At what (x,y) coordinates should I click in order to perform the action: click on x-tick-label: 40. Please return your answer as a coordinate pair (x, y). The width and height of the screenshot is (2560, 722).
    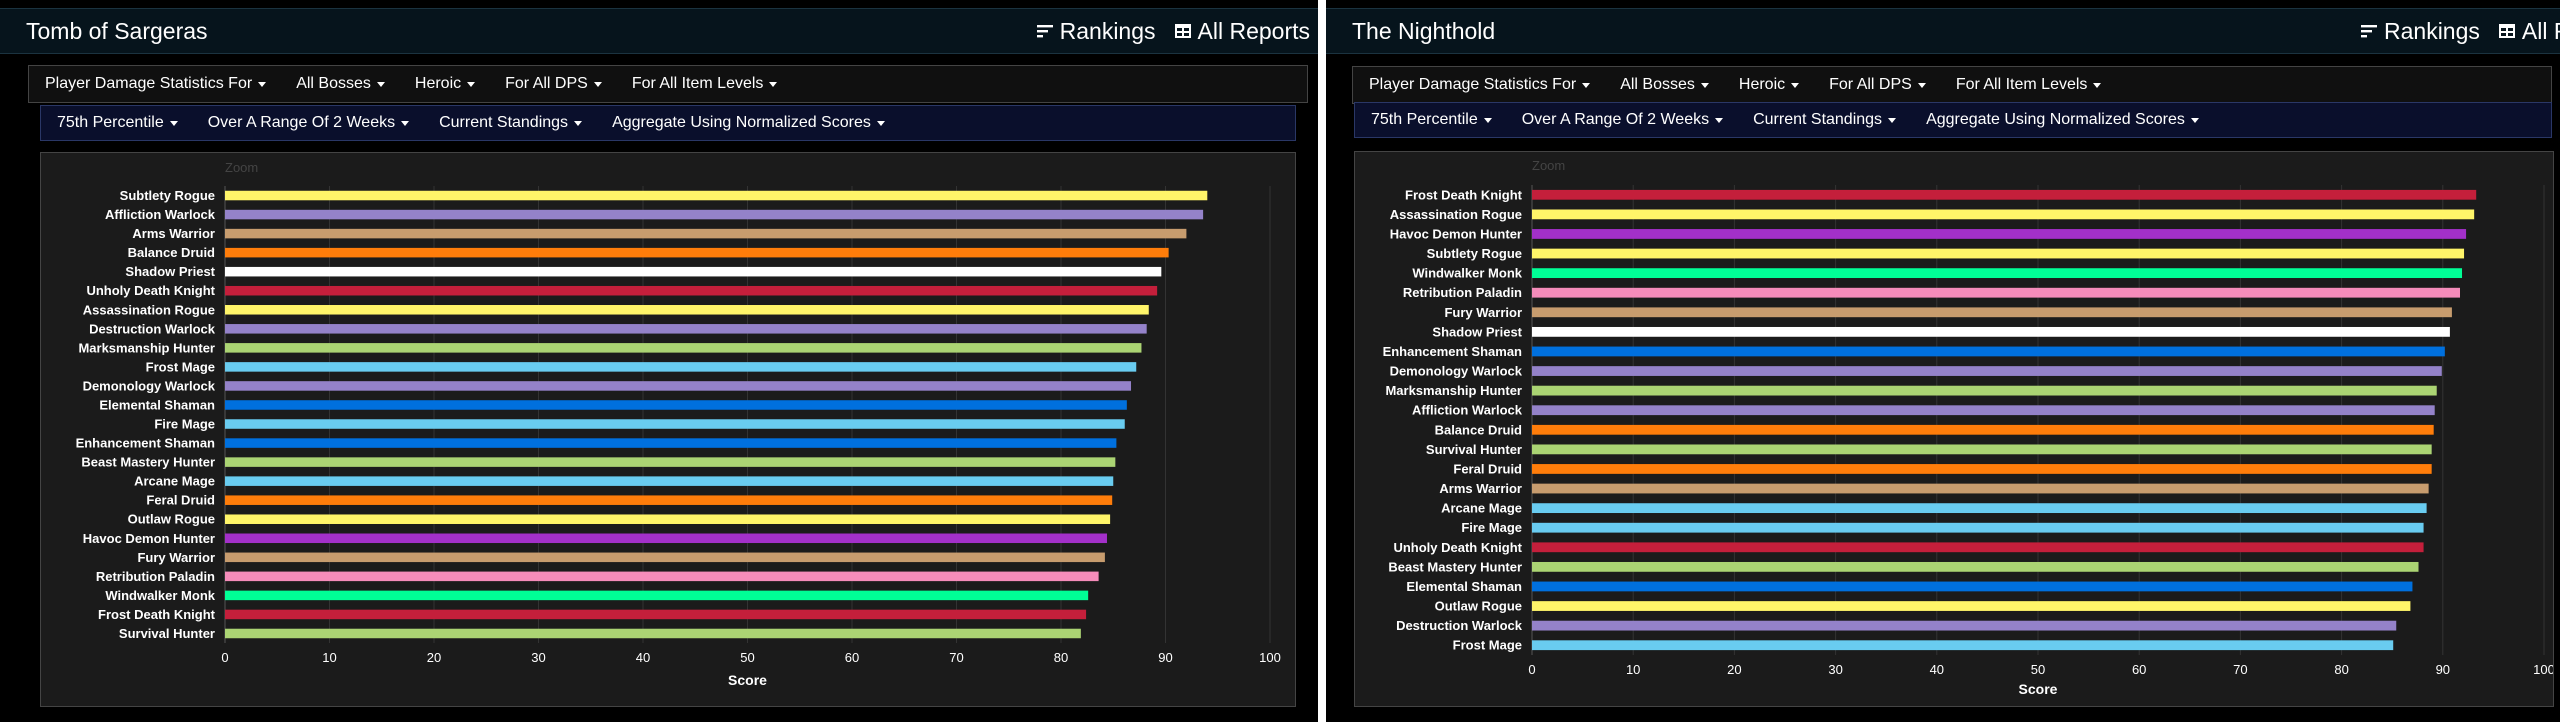
    Looking at the image, I should click on (643, 657).